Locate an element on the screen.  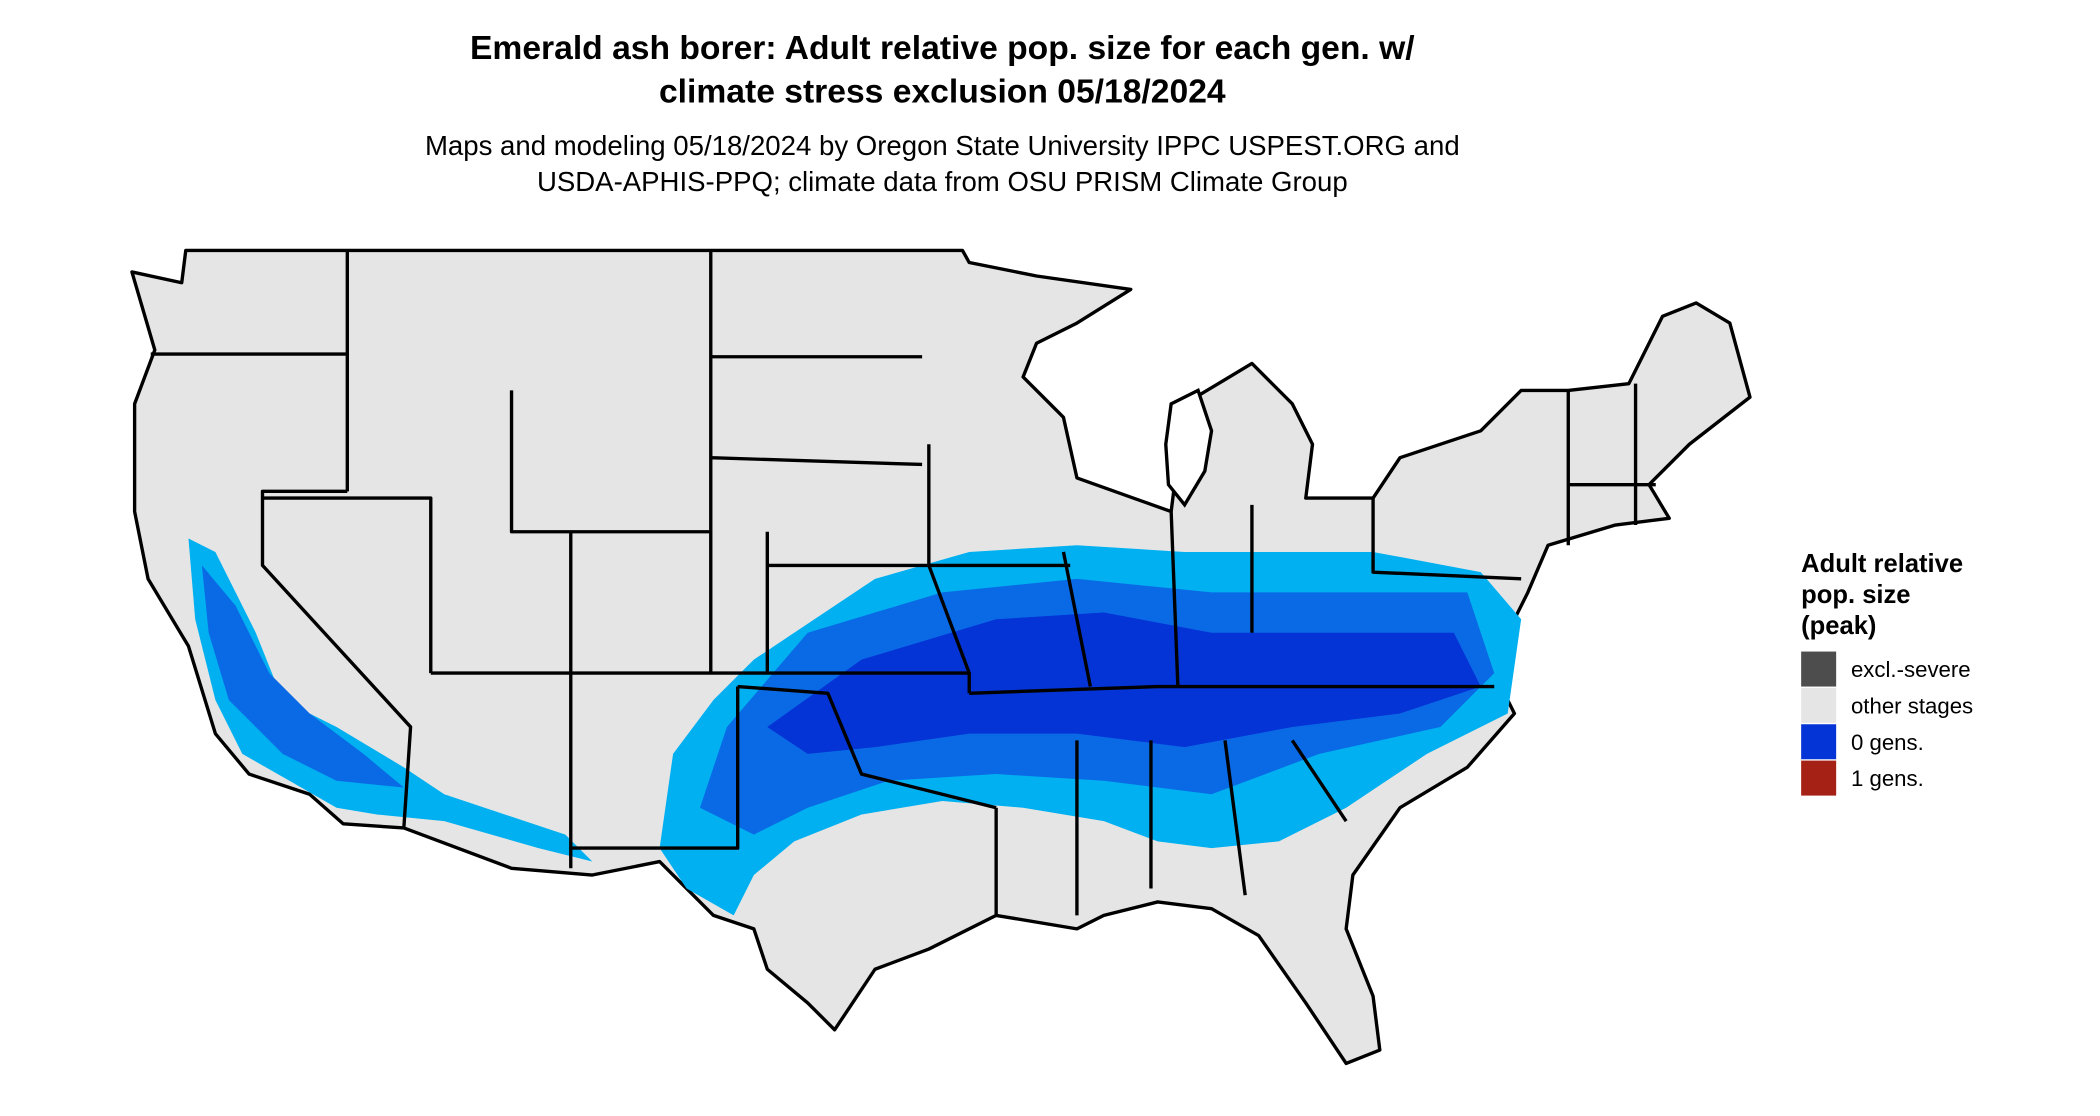
lake is located at coordinates (1189, 448).